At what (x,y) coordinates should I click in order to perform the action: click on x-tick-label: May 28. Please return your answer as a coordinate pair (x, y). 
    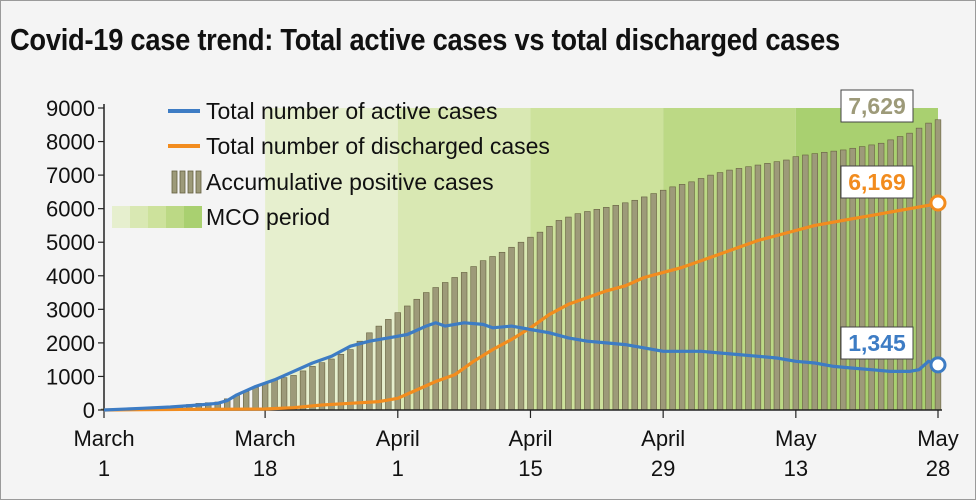
    Looking at the image, I should click on (938, 453).